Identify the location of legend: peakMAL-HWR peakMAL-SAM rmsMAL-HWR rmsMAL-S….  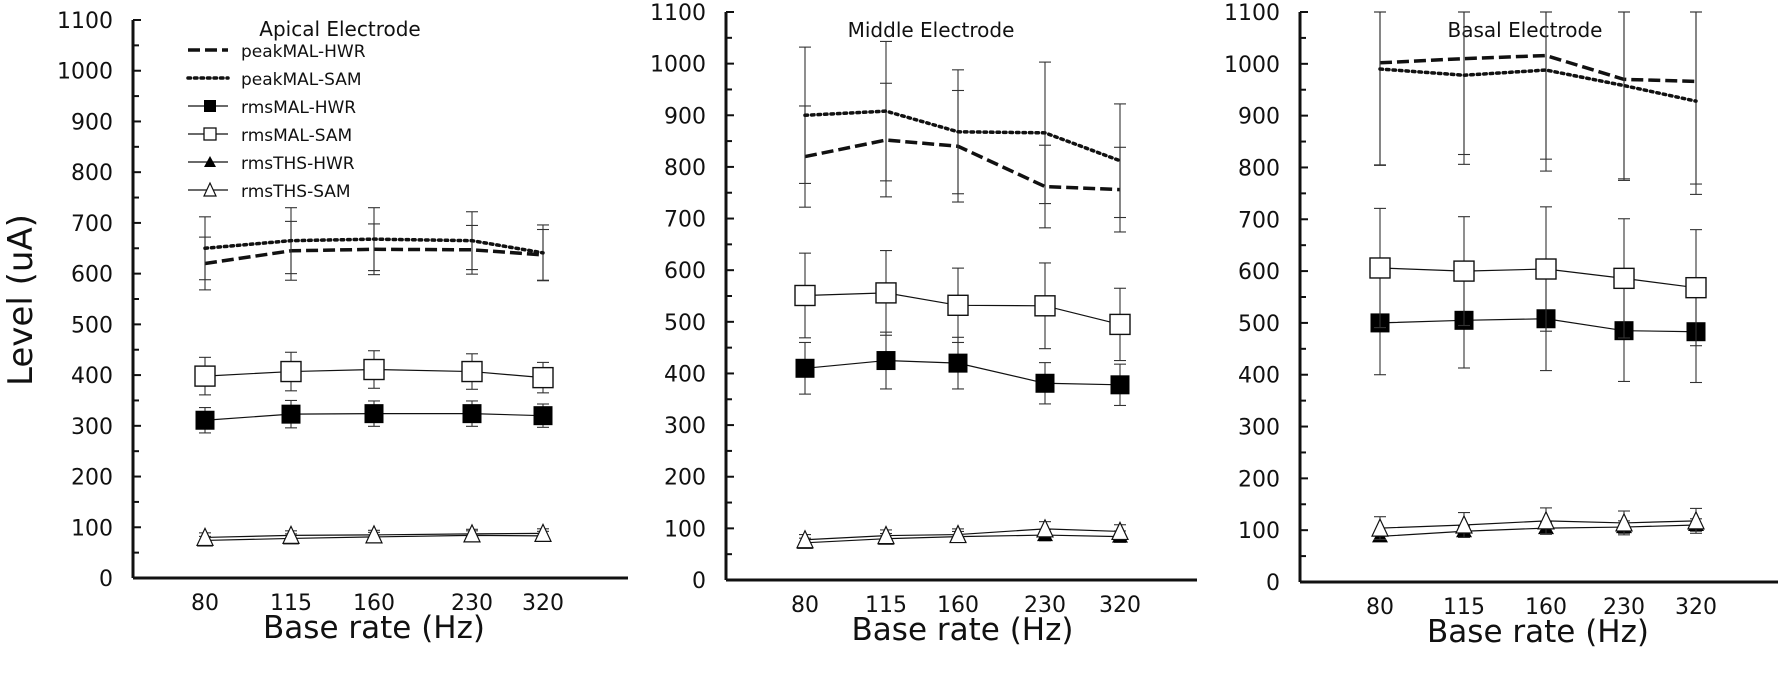
(276, 122).